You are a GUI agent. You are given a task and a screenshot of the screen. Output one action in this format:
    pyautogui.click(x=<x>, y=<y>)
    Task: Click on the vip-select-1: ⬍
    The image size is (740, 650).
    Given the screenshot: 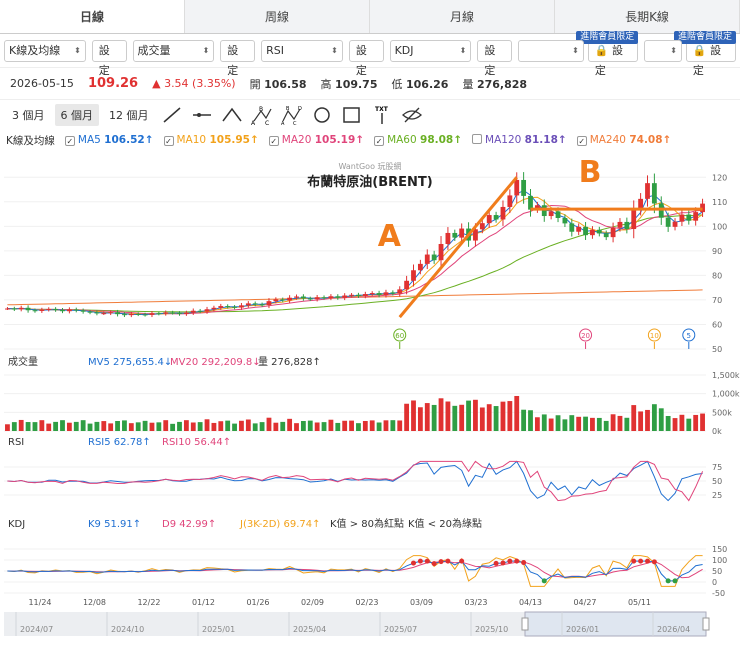 What is the action you would take?
    pyautogui.click(x=551, y=50)
    